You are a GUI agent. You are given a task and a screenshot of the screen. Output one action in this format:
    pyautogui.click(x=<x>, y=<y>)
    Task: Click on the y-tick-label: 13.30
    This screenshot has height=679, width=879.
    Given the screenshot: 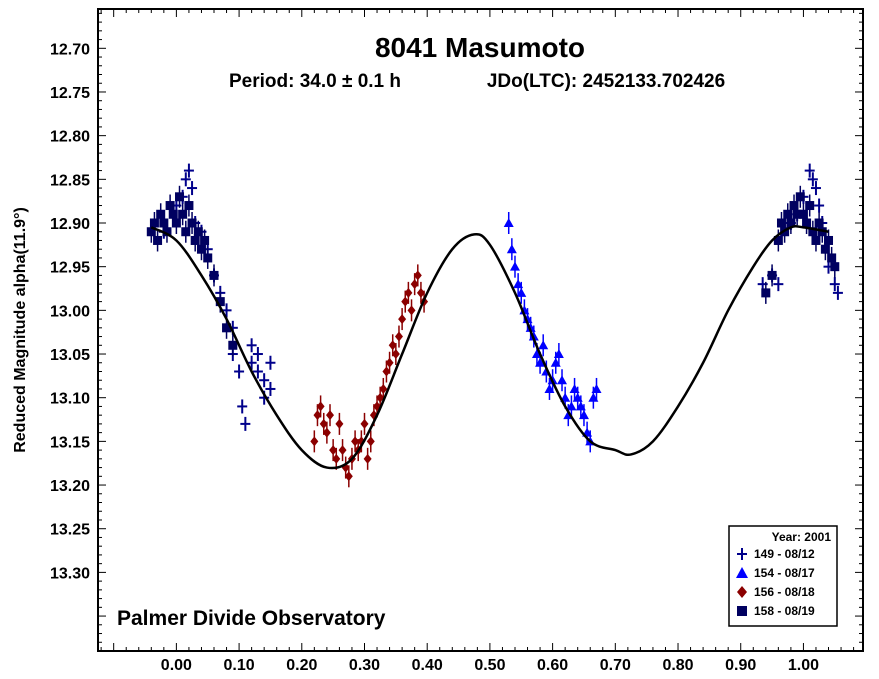 What is the action you would take?
    pyautogui.click(x=70, y=573)
    